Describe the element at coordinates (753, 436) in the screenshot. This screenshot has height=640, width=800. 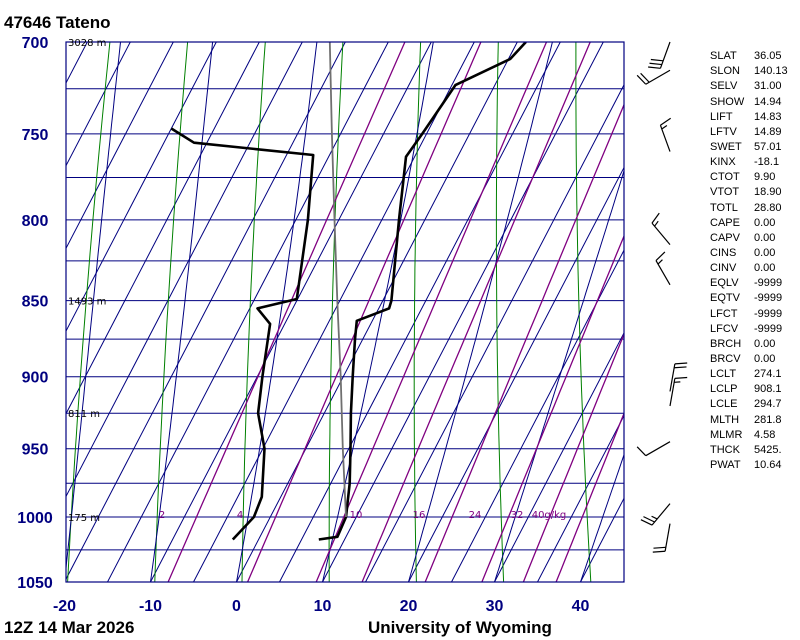
I see `index-row: MLMR 4.58` at that location.